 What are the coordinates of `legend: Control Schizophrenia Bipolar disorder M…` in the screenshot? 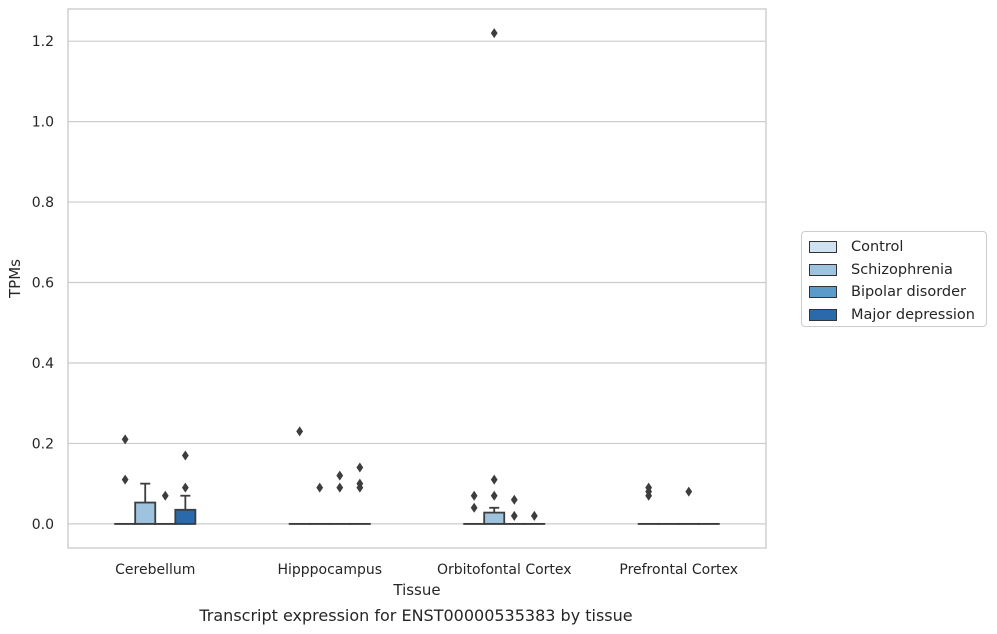 It's located at (894, 279).